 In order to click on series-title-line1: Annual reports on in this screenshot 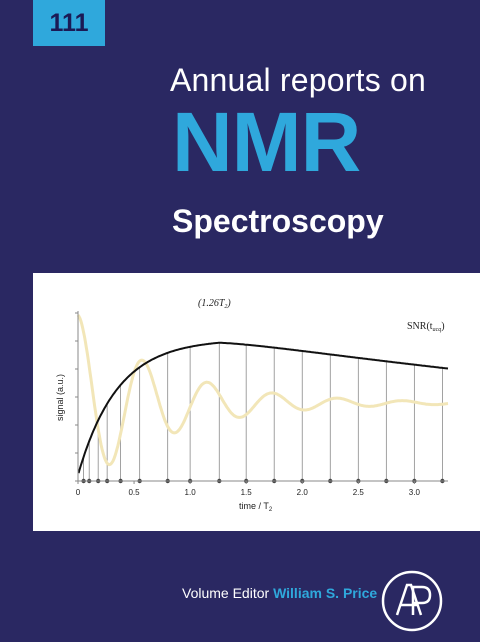, I will do `click(298, 80)`.